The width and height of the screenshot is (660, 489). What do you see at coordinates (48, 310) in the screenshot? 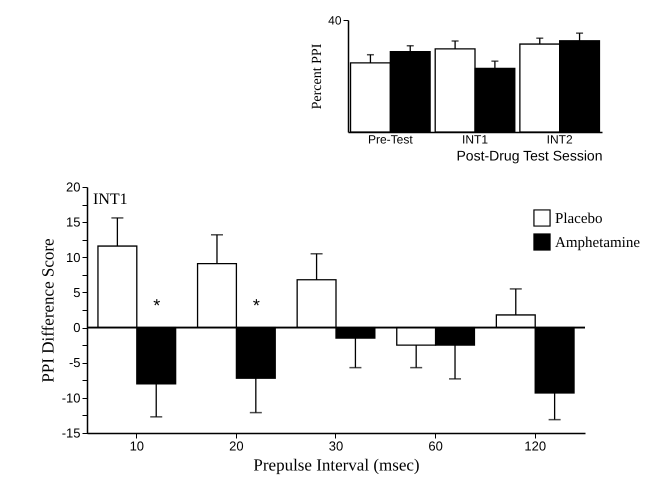
I see `y-axis-title: PPI Difference Score` at bounding box center [48, 310].